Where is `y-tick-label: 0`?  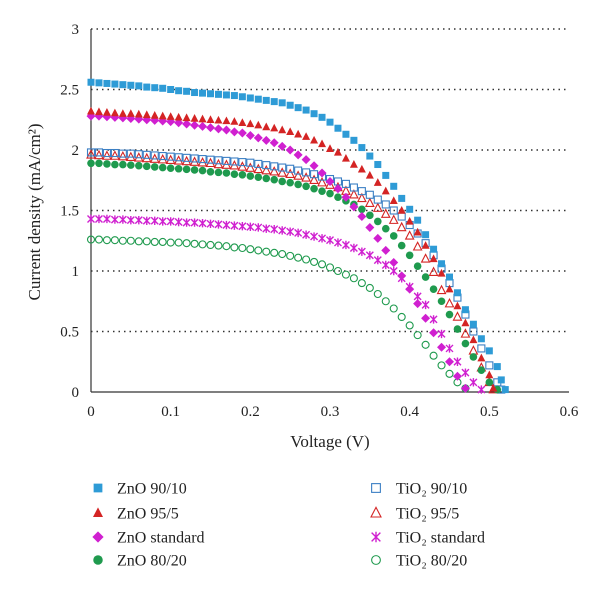
y-tick-label: 0 is located at coordinates (76, 393).